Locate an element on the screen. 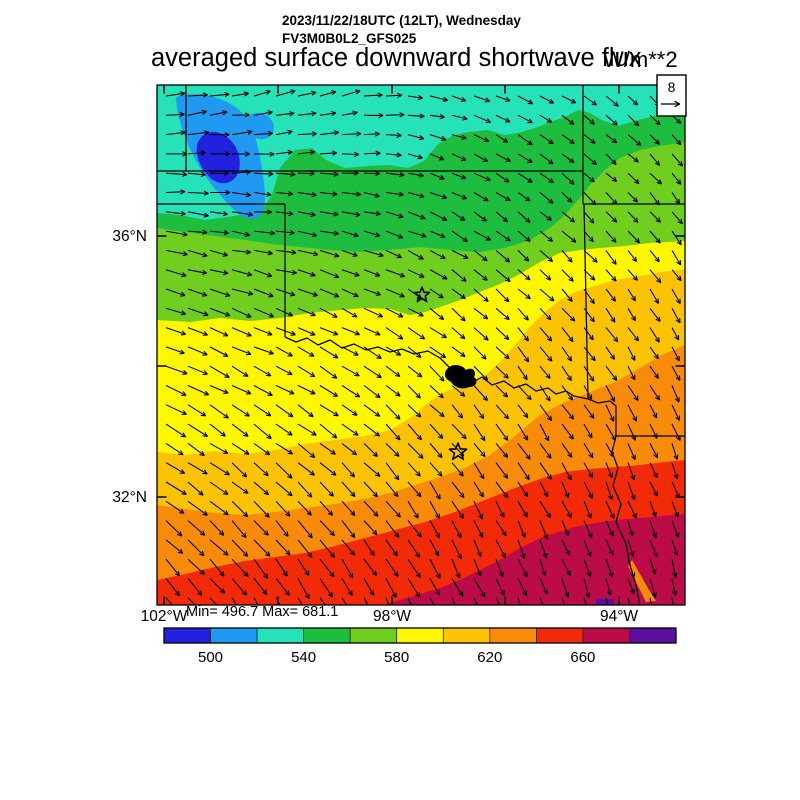 Image resolution: width=800 pixels, height=800 pixels. wind-reference-box-frame is located at coordinates (671, 95).